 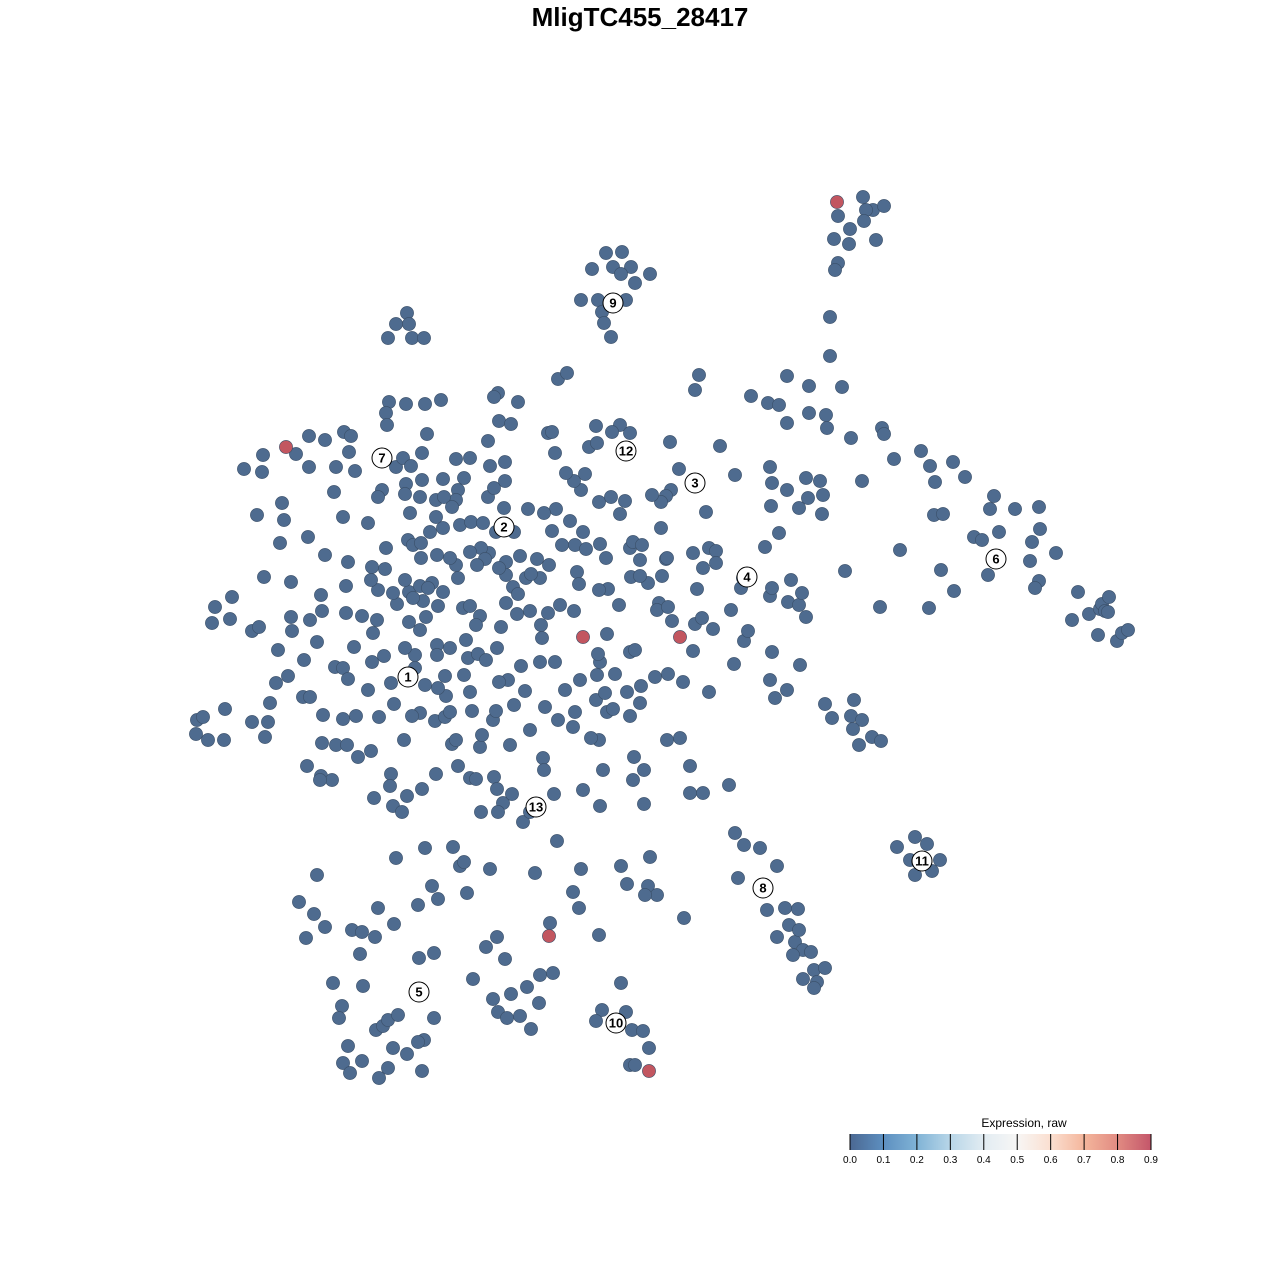 What do you see at coordinates (408, 677) in the screenshot?
I see `cluster-label: 1` at bounding box center [408, 677].